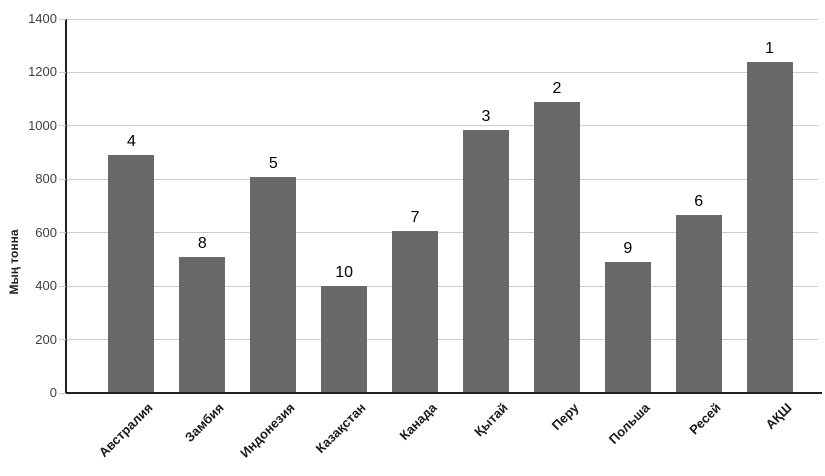 The image size is (825, 476). Describe the element at coordinates (131, 142) in the screenshot. I see `bar-value-label: 4` at that location.